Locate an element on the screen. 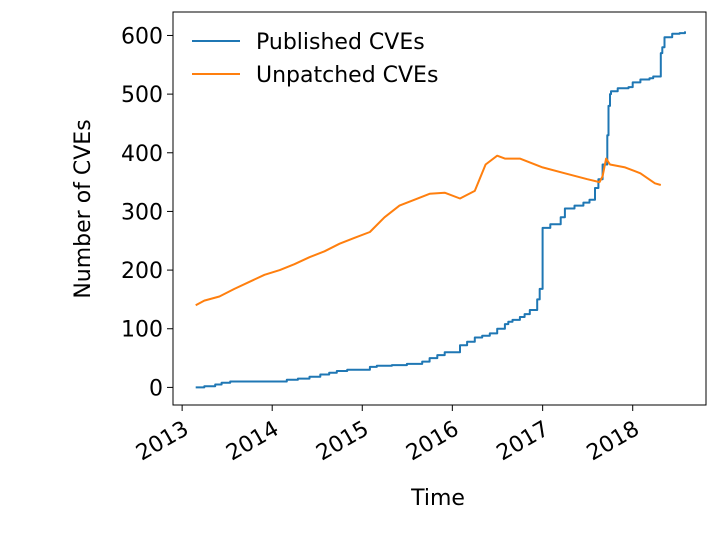 The image size is (720, 544). x-tick-layer: 2013 2014 2015 2016 2017 2018 is located at coordinates (388, 435).